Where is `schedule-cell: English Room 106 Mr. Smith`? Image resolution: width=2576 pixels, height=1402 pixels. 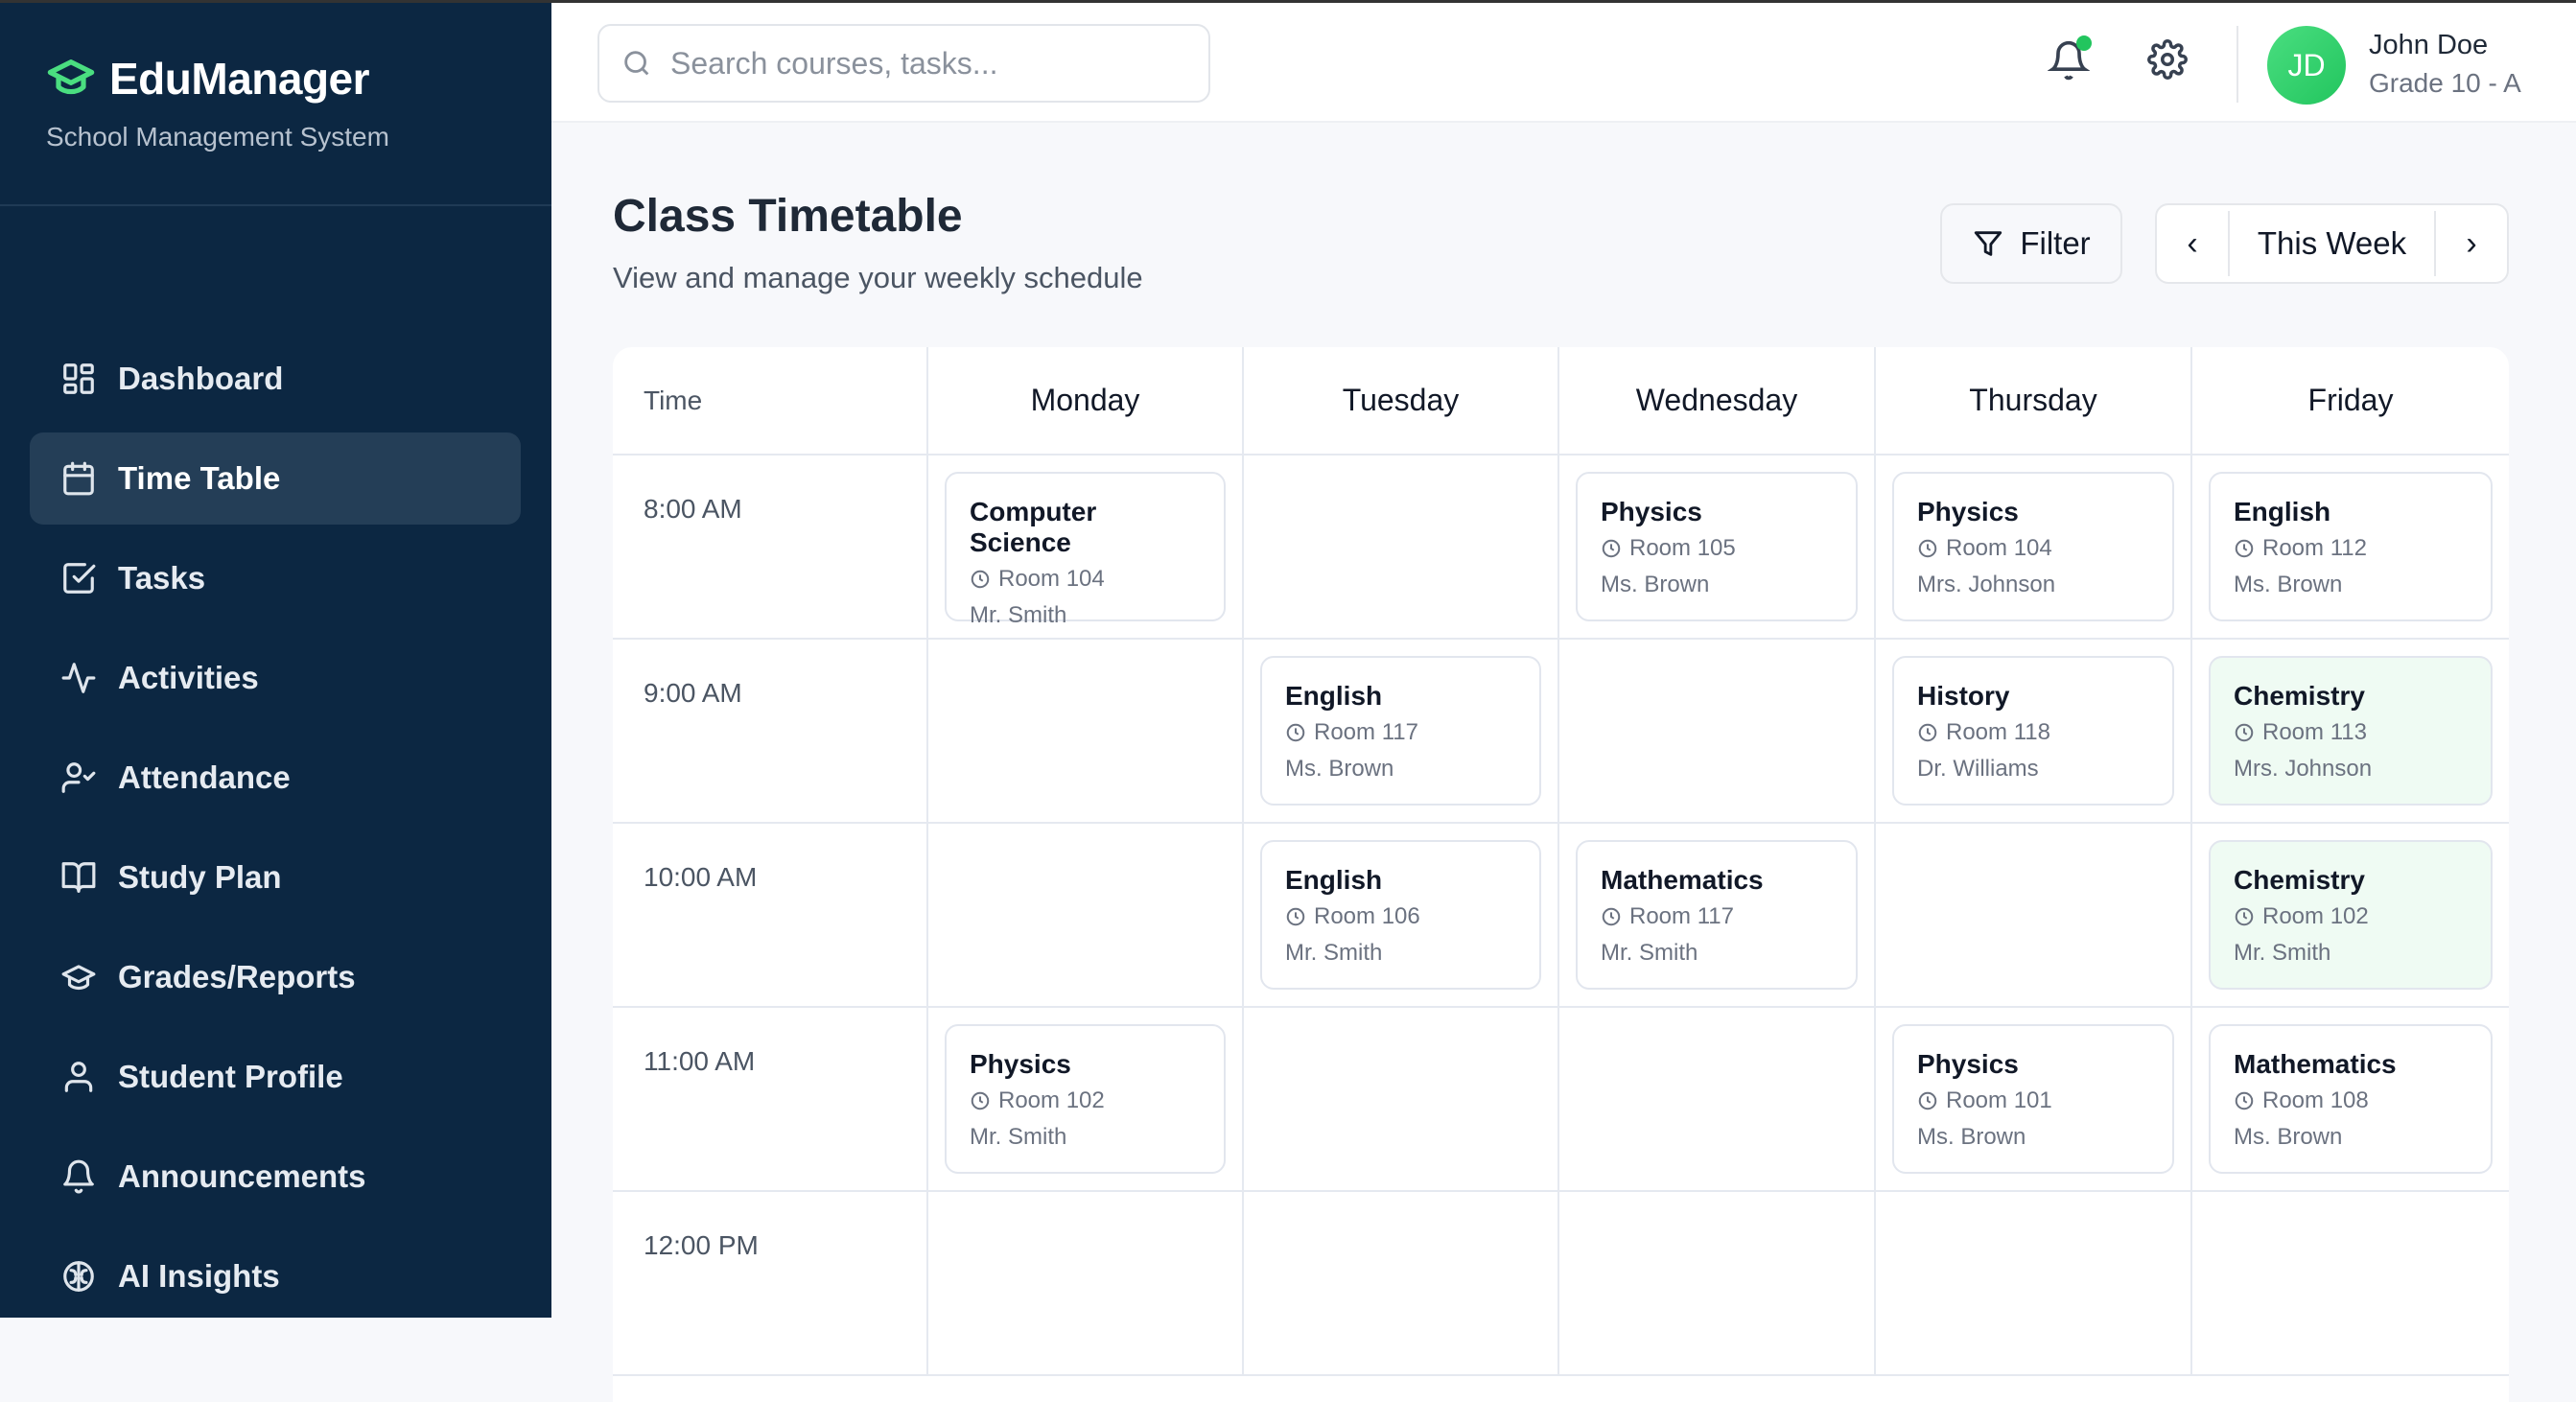 schedule-cell: English Room 106 Mr. Smith is located at coordinates (1401, 915).